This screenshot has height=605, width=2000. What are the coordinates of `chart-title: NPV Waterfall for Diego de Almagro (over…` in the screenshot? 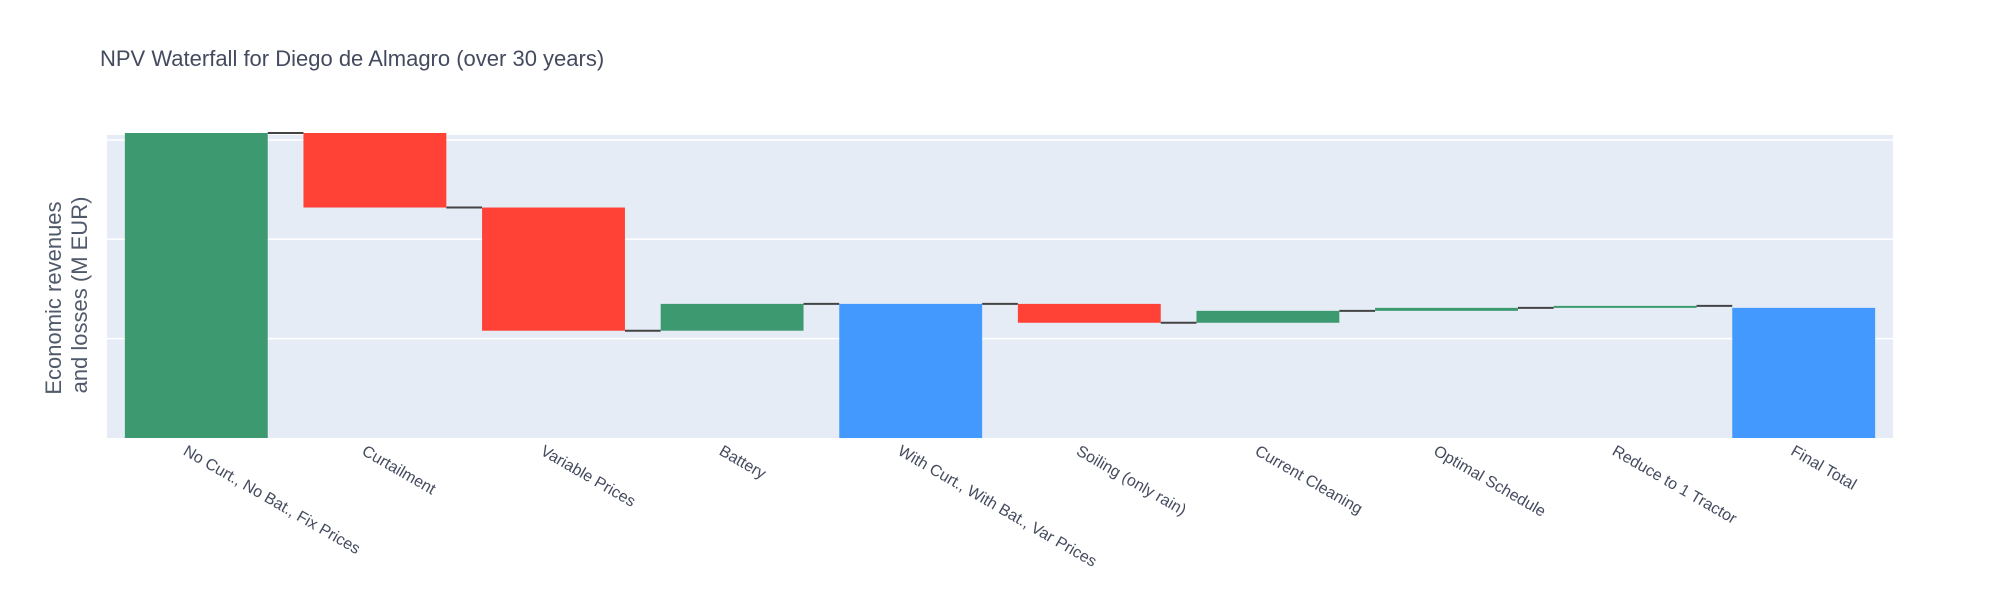 It's located at (352, 58).